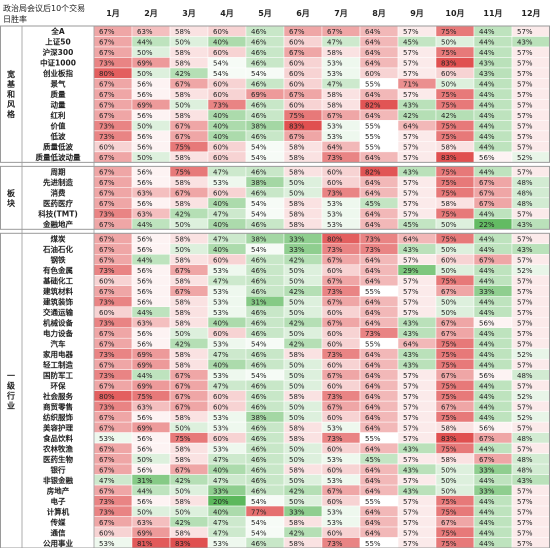 The width and height of the screenshot is (550, 548). What do you see at coordinates (145, 194) in the screenshot?
I see `cell-value: 63%` at bounding box center [145, 194].